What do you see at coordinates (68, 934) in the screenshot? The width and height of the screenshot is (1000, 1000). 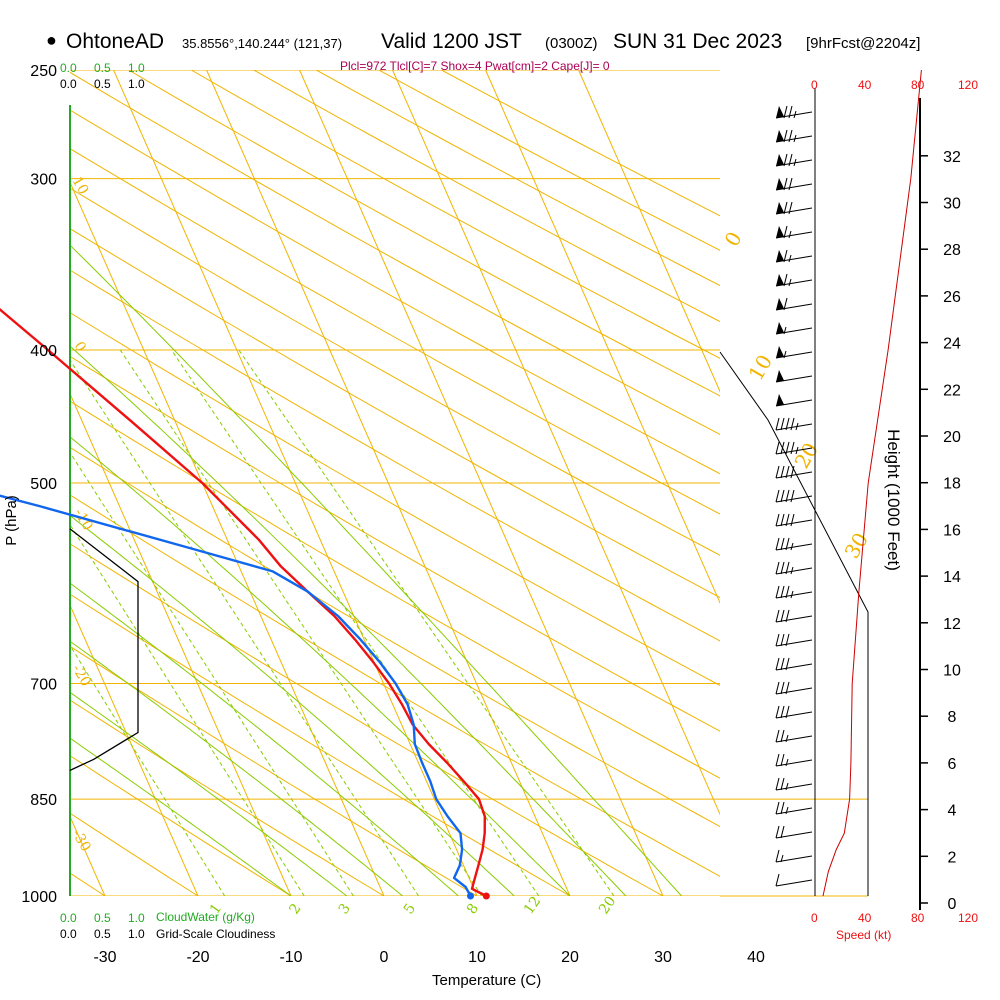 I see `cloudiness-tick-bottom-0: 0.0` at bounding box center [68, 934].